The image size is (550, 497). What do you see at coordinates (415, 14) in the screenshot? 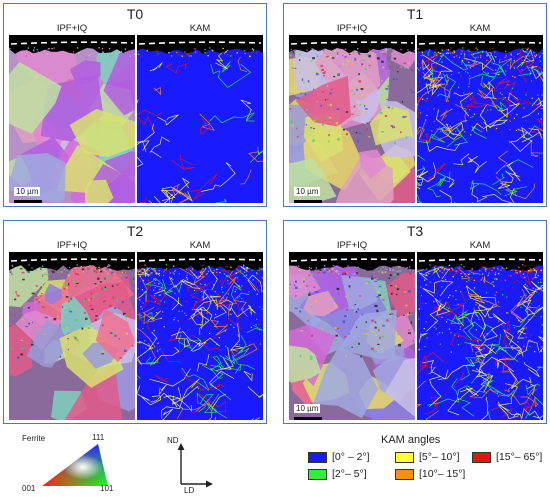
I see `panel-title: T1` at bounding box center [415, 14].